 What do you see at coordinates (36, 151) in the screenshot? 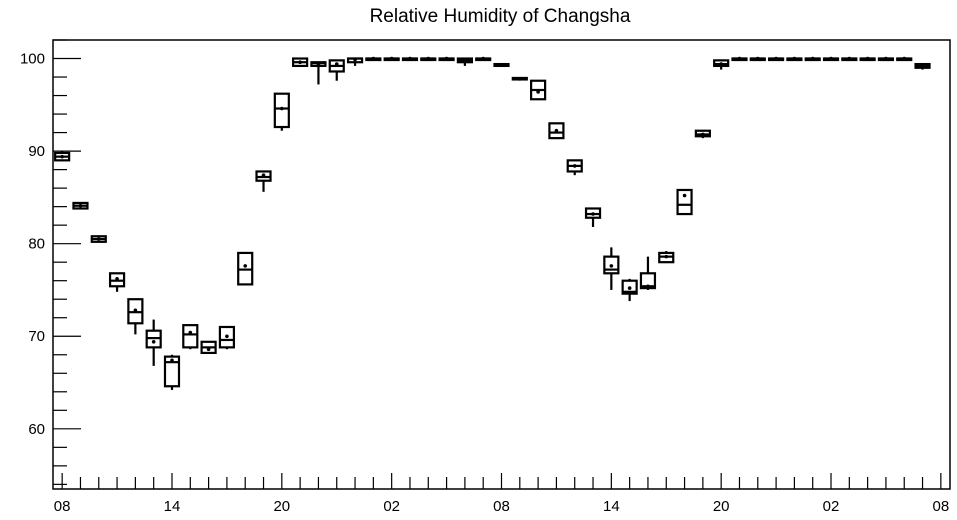
I see `y-tick-label: 90` at bounding box center [36, 151].